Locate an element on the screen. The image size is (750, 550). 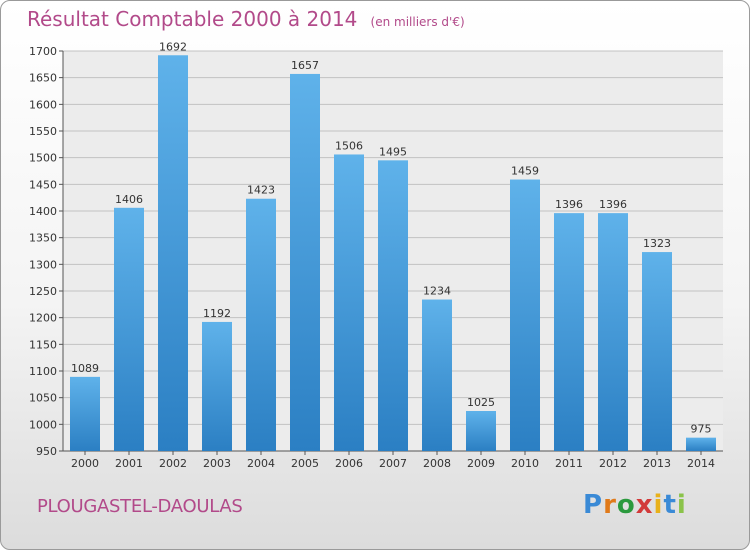
proxiti-logo: Proxiti is located at coordinates (635, 505).